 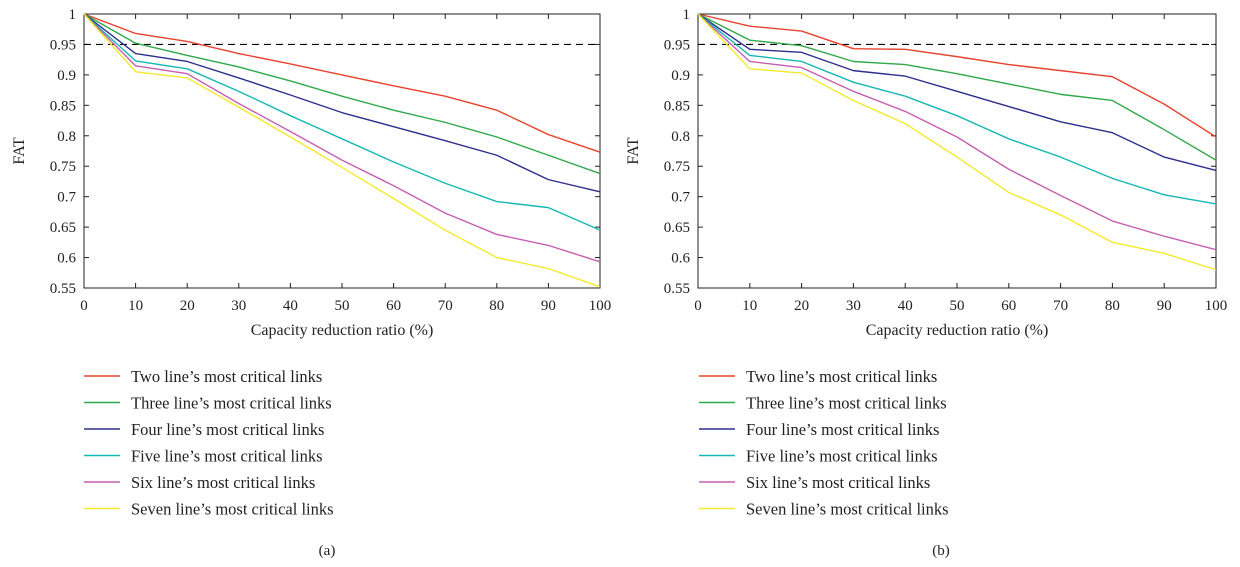 What do you see at coordinates (327, 551) in the screenshot?
I see `panel-label: (a)` at bounding box center [327, 551].